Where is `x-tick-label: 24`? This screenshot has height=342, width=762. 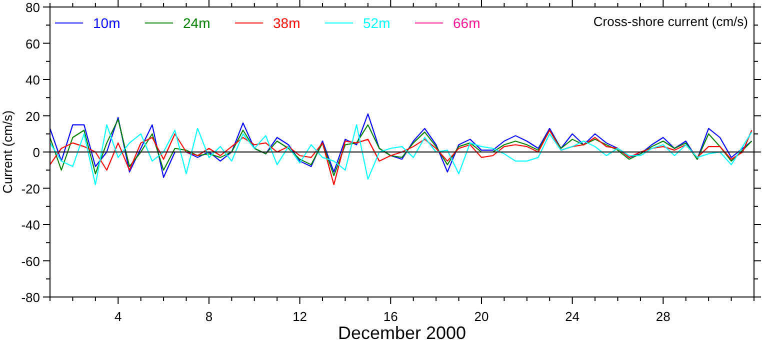 x-tick-label: 24 is located at coordinates (572, 316).